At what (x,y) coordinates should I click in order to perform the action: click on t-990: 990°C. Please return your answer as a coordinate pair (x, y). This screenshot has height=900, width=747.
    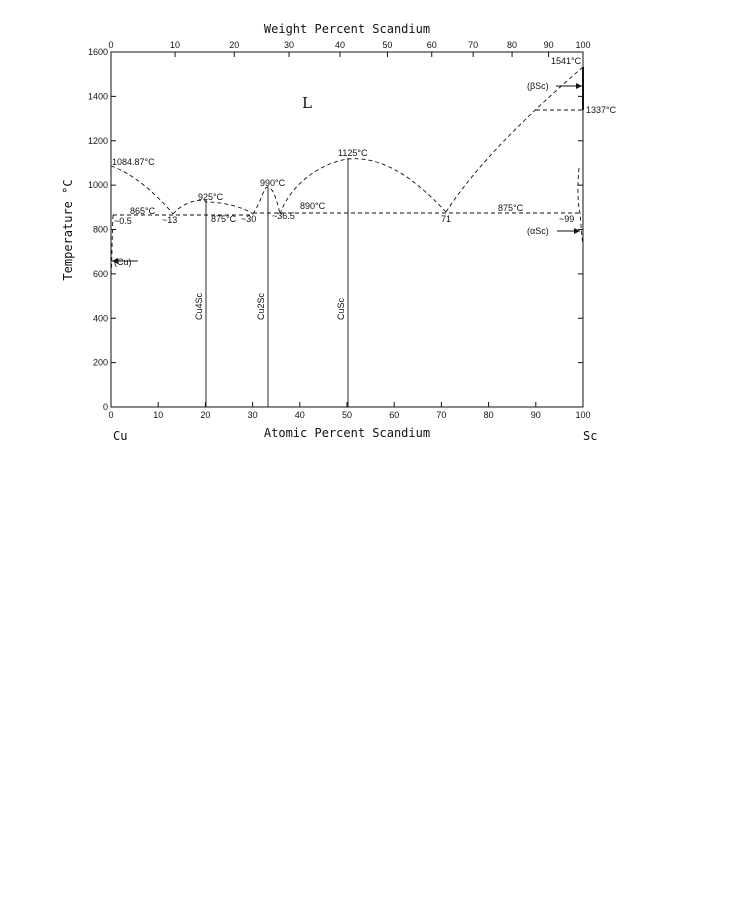
    Looking at the image, I should click on (273, 183).